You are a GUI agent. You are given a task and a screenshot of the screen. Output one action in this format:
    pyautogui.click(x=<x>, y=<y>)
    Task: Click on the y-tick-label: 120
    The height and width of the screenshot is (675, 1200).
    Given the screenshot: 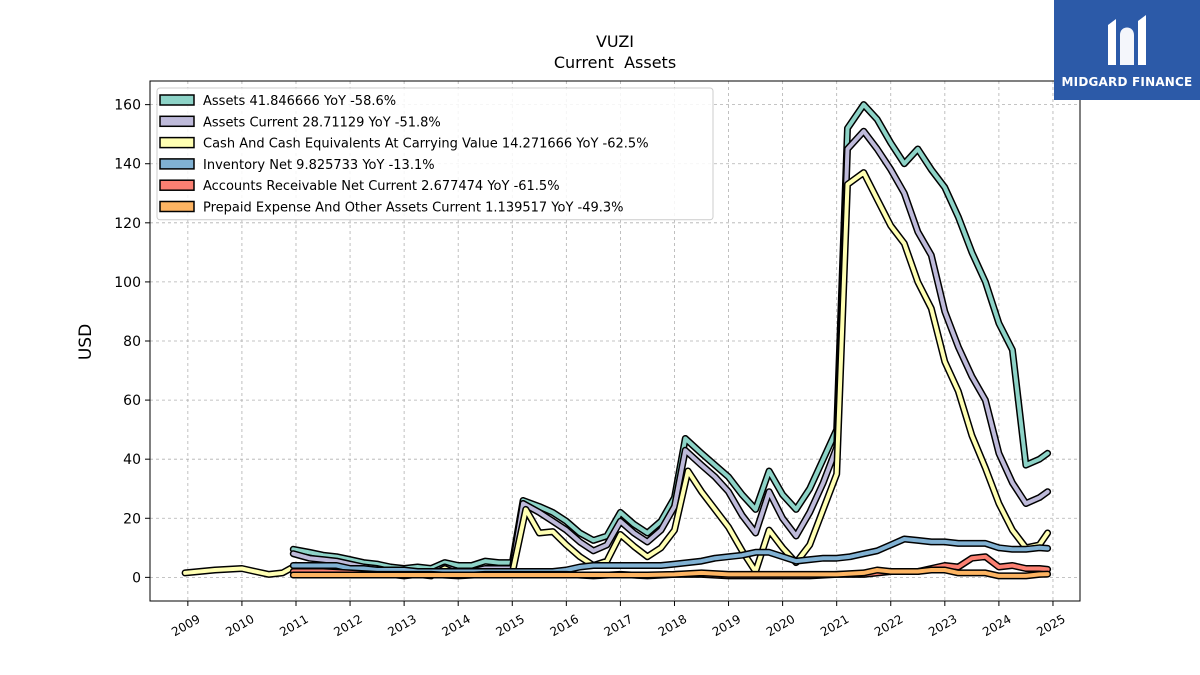 What is the action you would take?
    pyautogui.click(x=127, y=224)
    